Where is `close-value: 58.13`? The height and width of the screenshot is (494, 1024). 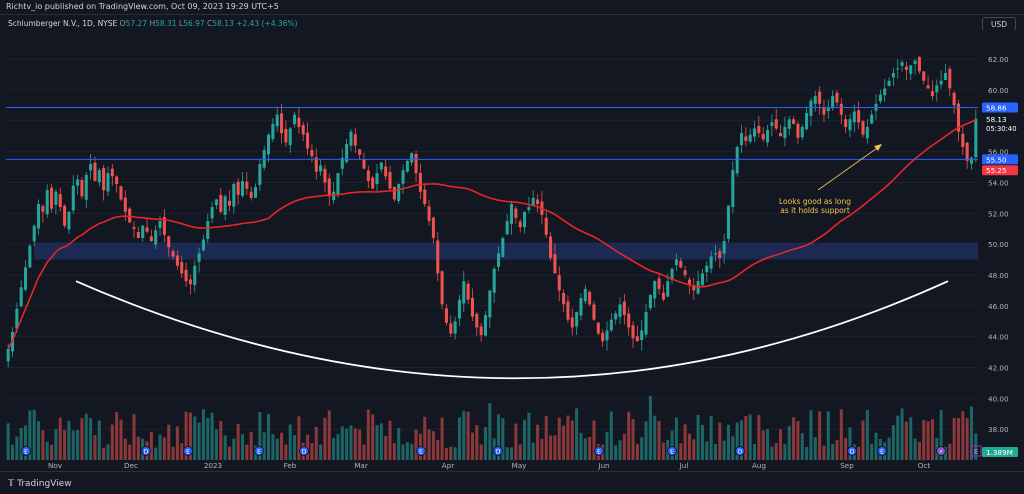
close-value: 58.13 is located at coordinates (223, 23).